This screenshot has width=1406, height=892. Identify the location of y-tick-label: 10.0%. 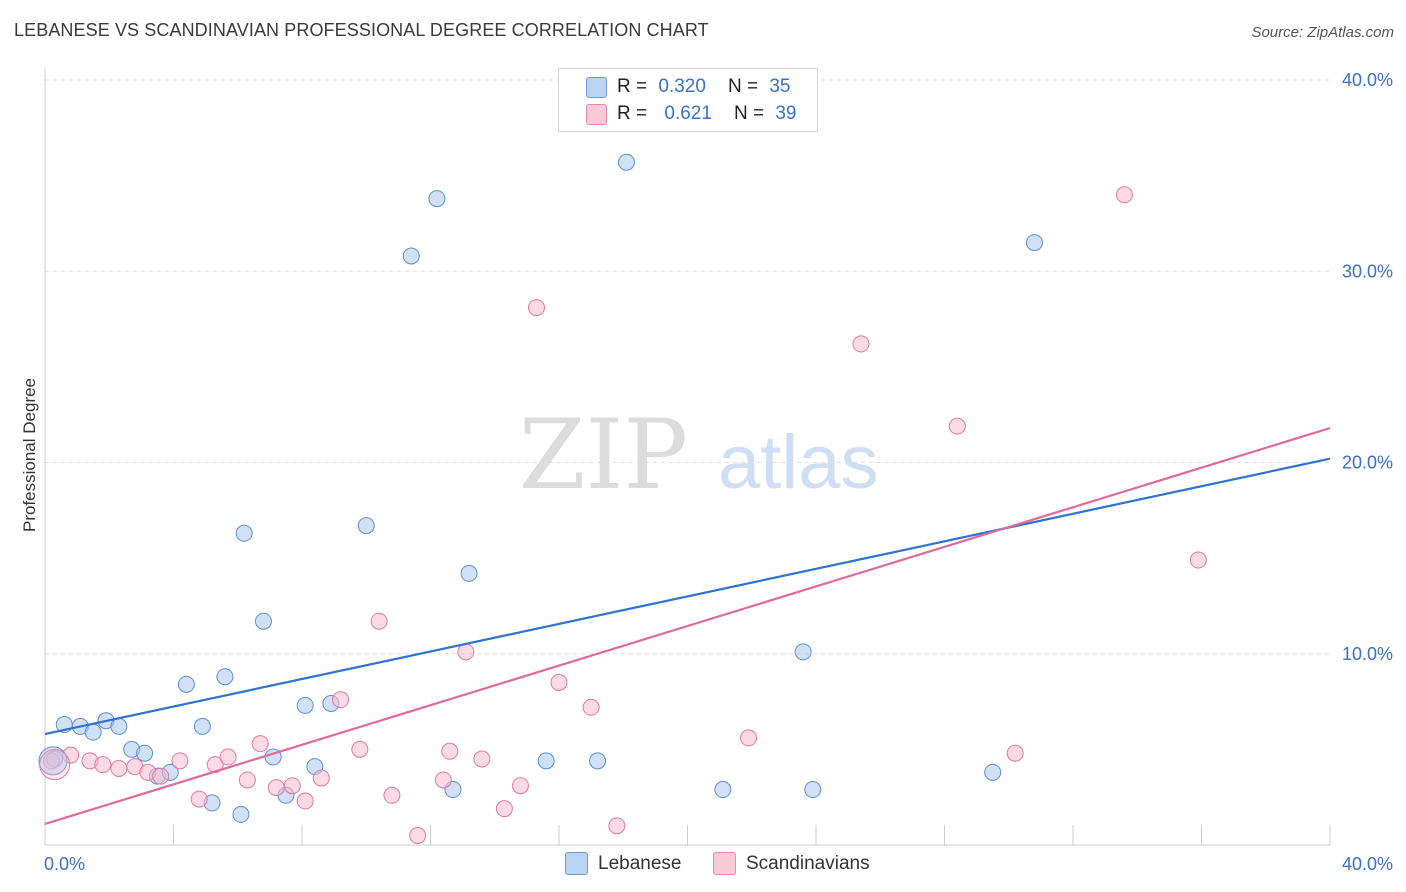
(1367, 654).